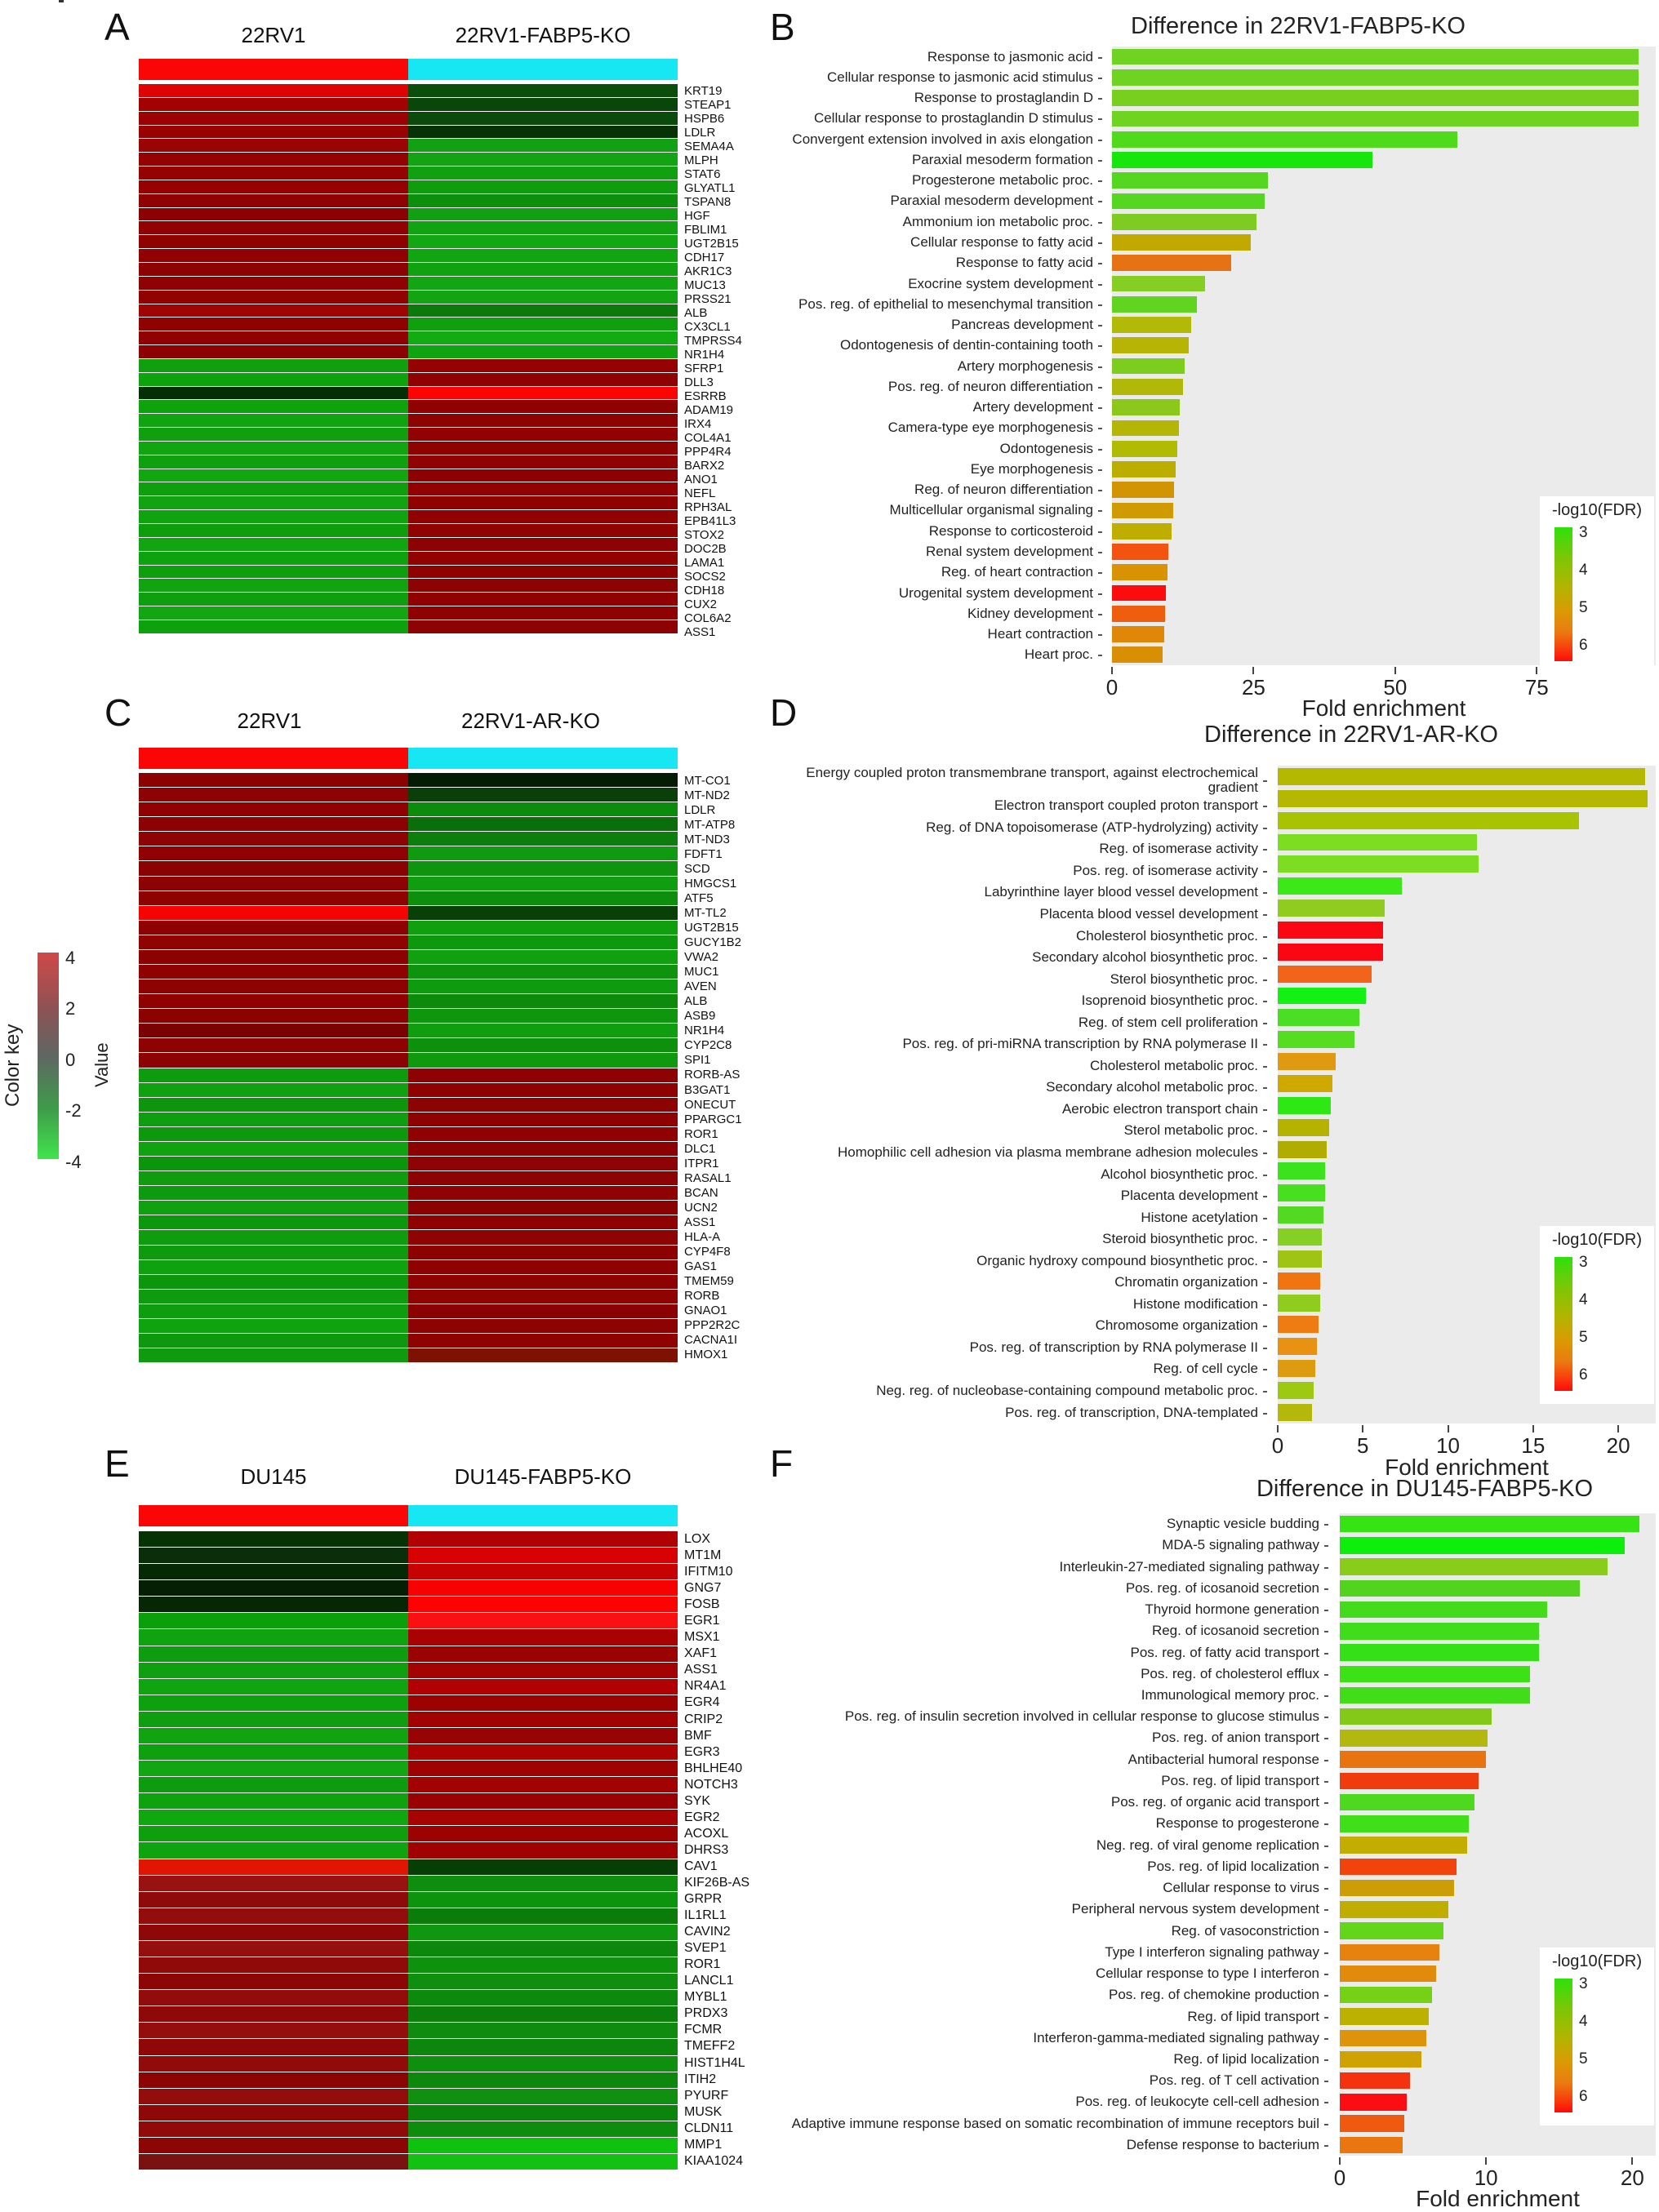  I want to click on fdr-legend-f: -log10(FDR) 3 4 5 6, so click(1597, 2037).